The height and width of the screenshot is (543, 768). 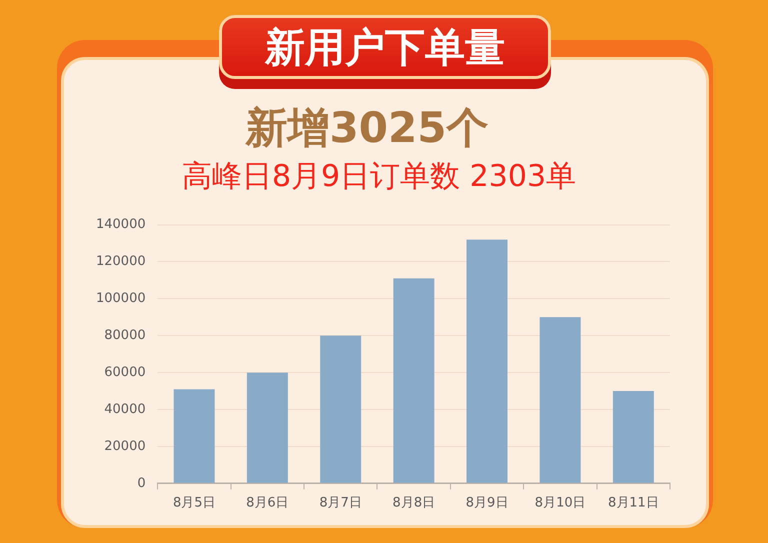 What do you see at coordinates (414, 503) in the screenshot?
I see `x-tick-label: 8月8日` at bounding box center [414, 503].